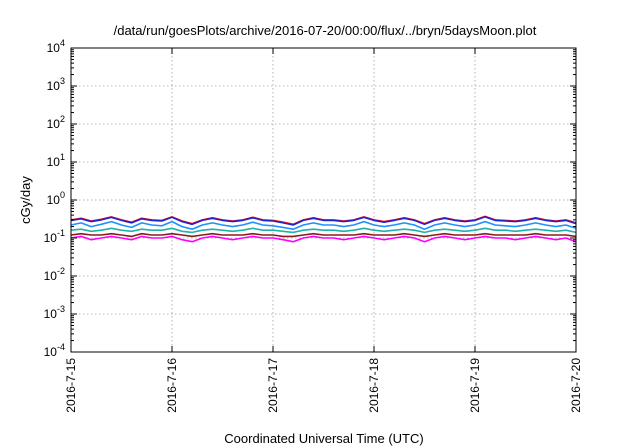 The image size is (640, 448). What do you see at coordinates (56, 46) in the screenshot?
I see `y-tick-label: 10⁴` at bounding box center [56, 46].